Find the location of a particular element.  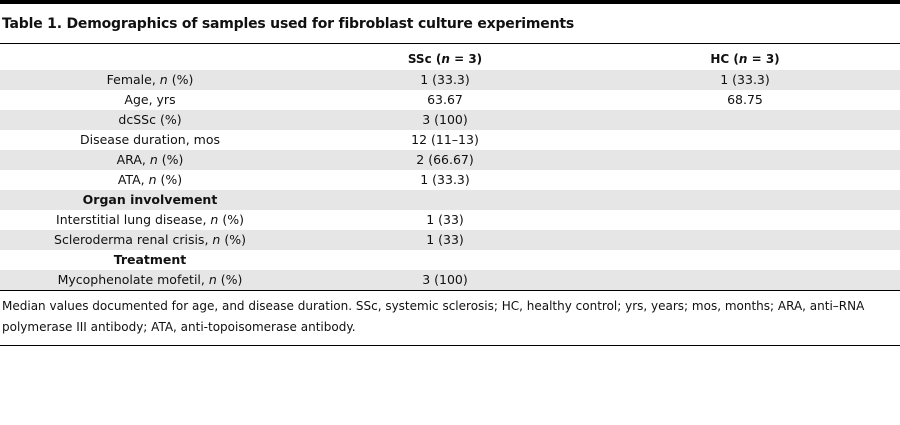

table-row: Interstitial lung disease, n (%) 1 (33) is located at coordinates (450, 220).